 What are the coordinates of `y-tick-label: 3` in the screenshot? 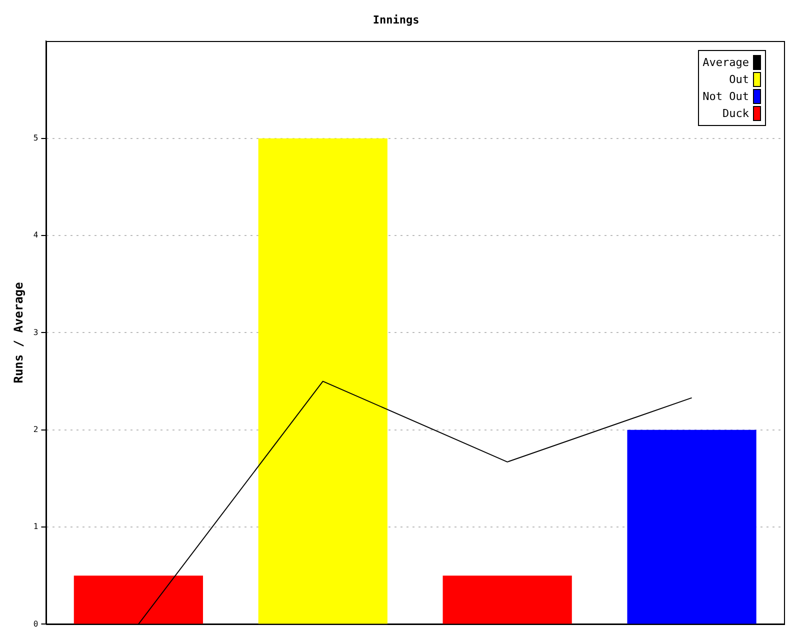 It's located at (35, 332).